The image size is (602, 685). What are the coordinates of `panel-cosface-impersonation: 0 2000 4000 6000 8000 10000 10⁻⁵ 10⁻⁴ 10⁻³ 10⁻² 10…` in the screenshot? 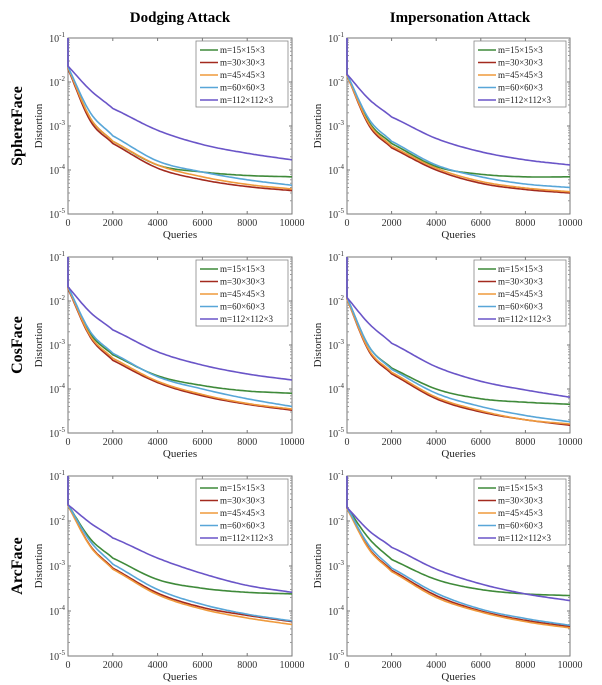 It's located at (447, 355).